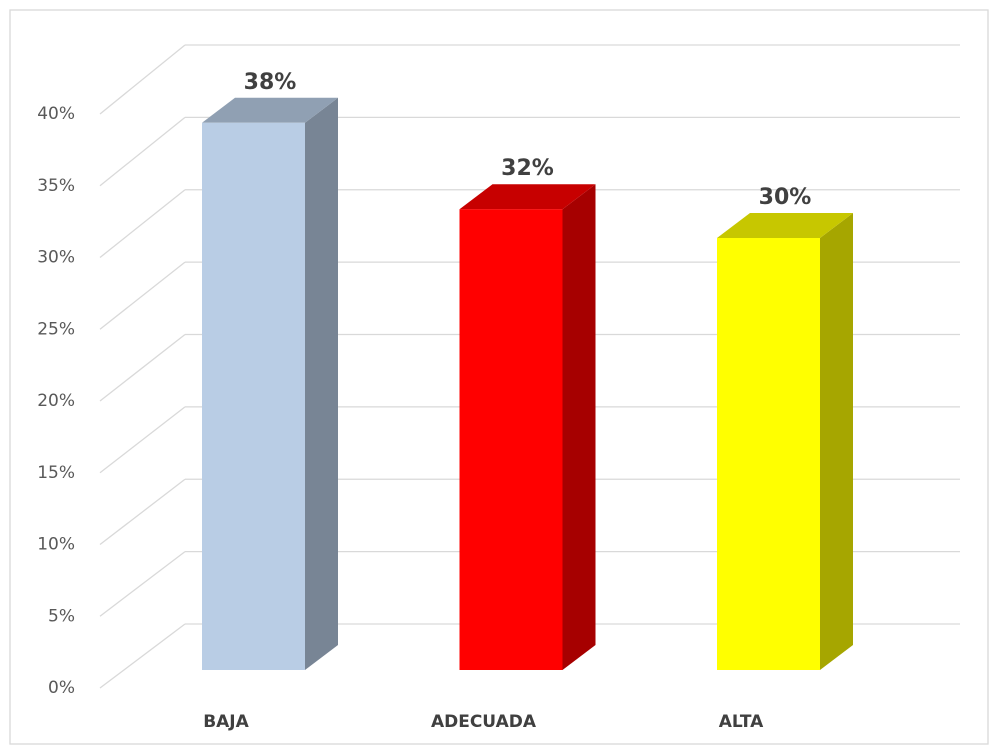  I want to click on y-tick-label: 40%, so click(56, 114).